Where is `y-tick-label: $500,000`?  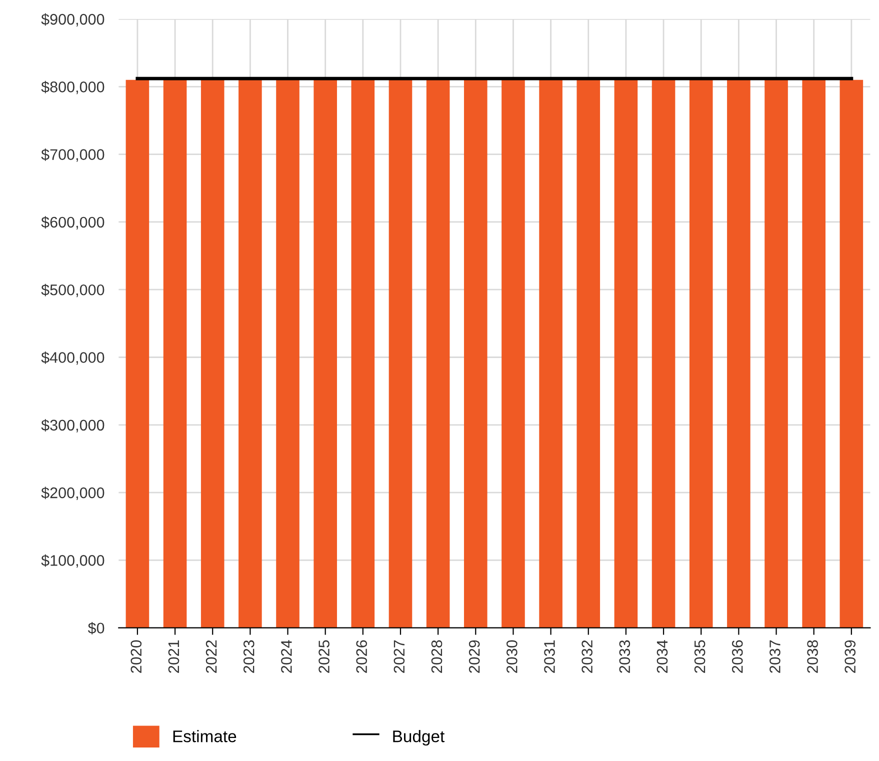
y-tick-label: $500,000 is located at coordinates (72, 291).